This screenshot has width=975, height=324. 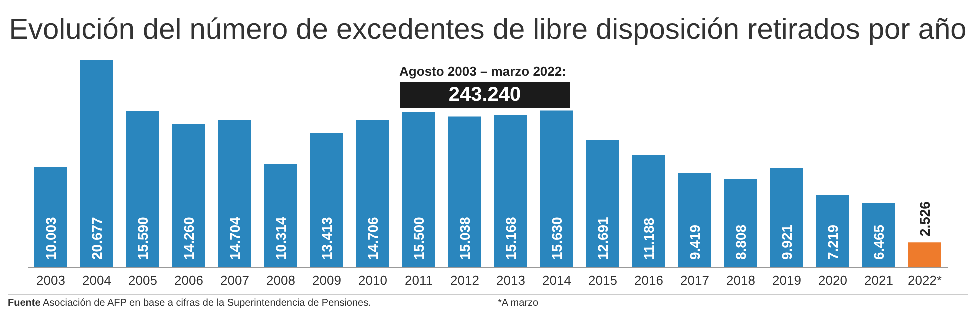 What do you see at coordinates (694, 242) in the screenshot?
I see `data-label: 9.419` at bounding box center [694, 242].